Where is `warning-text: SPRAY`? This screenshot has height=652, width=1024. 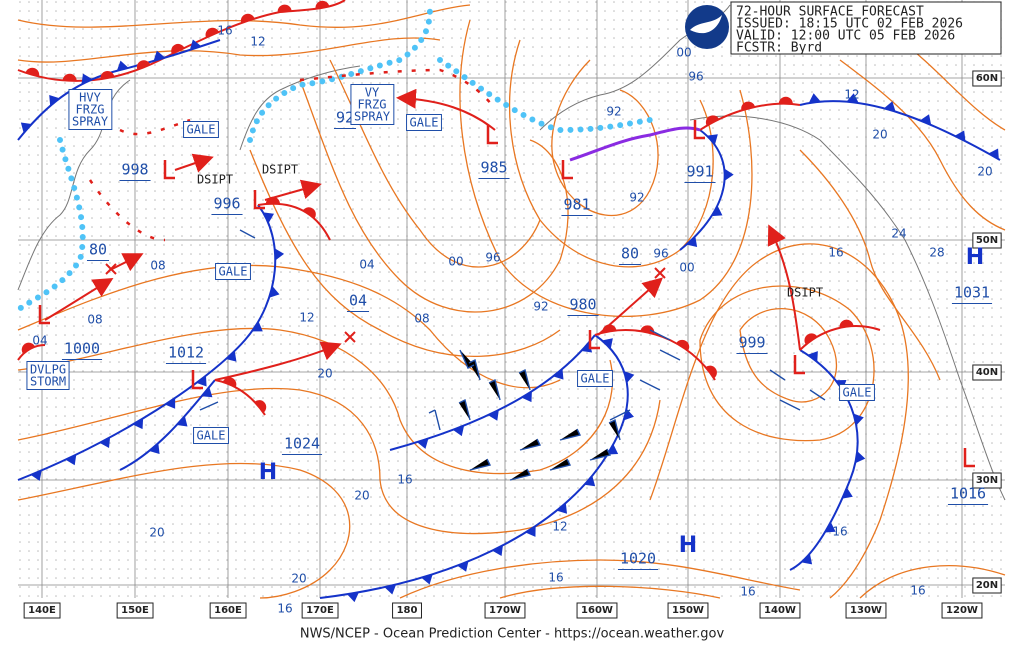 warning-text: SPRAY is located at coordinates (90, 122).